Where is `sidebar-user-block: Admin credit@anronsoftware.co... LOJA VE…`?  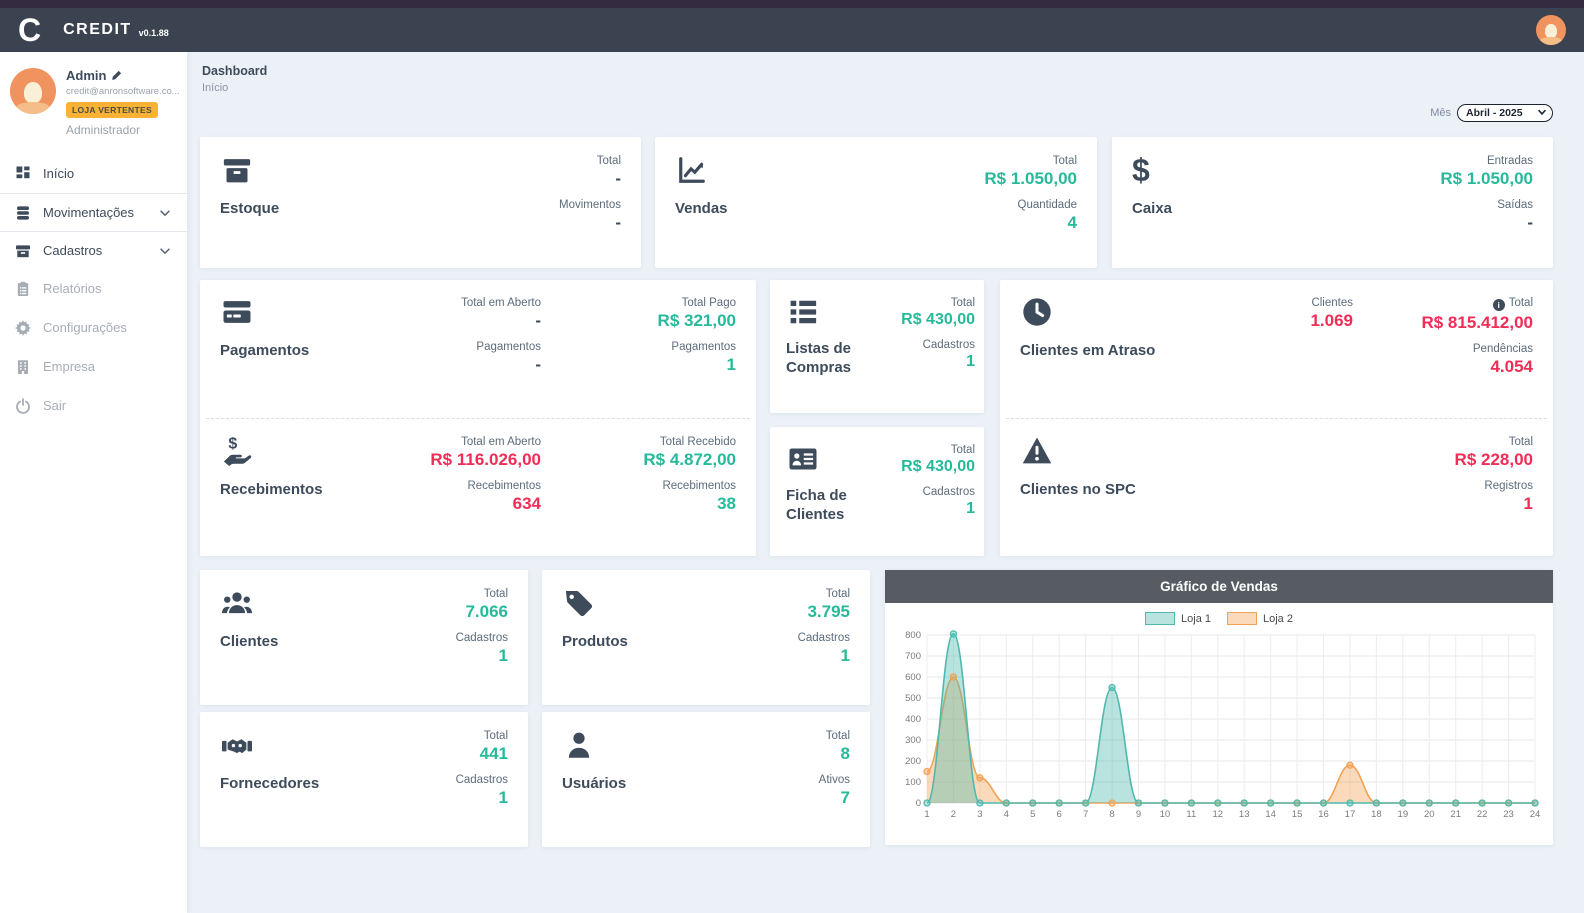 sidebar-user-block: Admin credit@anronsoftware.co... LOJA VE… is located at coordinates (93, 99).